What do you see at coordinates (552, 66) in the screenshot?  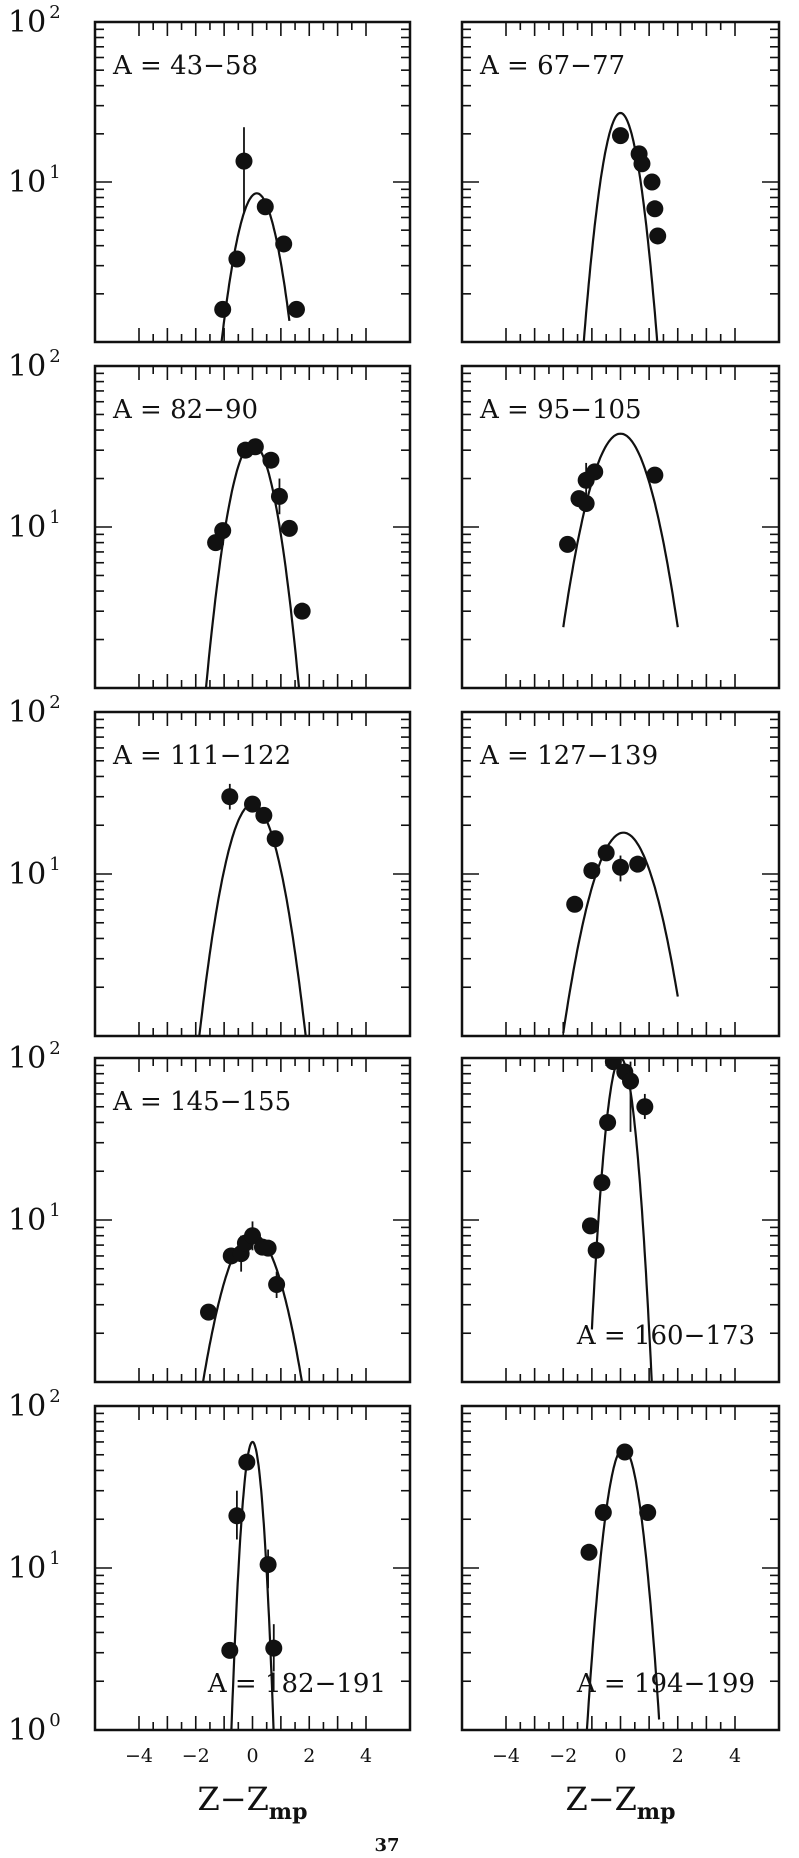 I see `panel-label: A = 67−77` at bounding box center [552, 66].